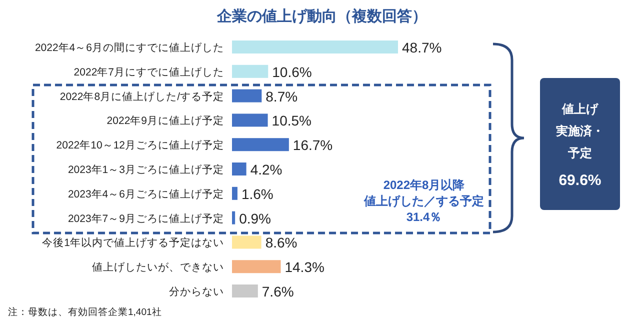 The height and width of the screenshot is (327, 640). What do you see at coordinates (196, 292) in the screenshot?
I see `y-tick-label: 分からない` at bounding box center [196, 292].